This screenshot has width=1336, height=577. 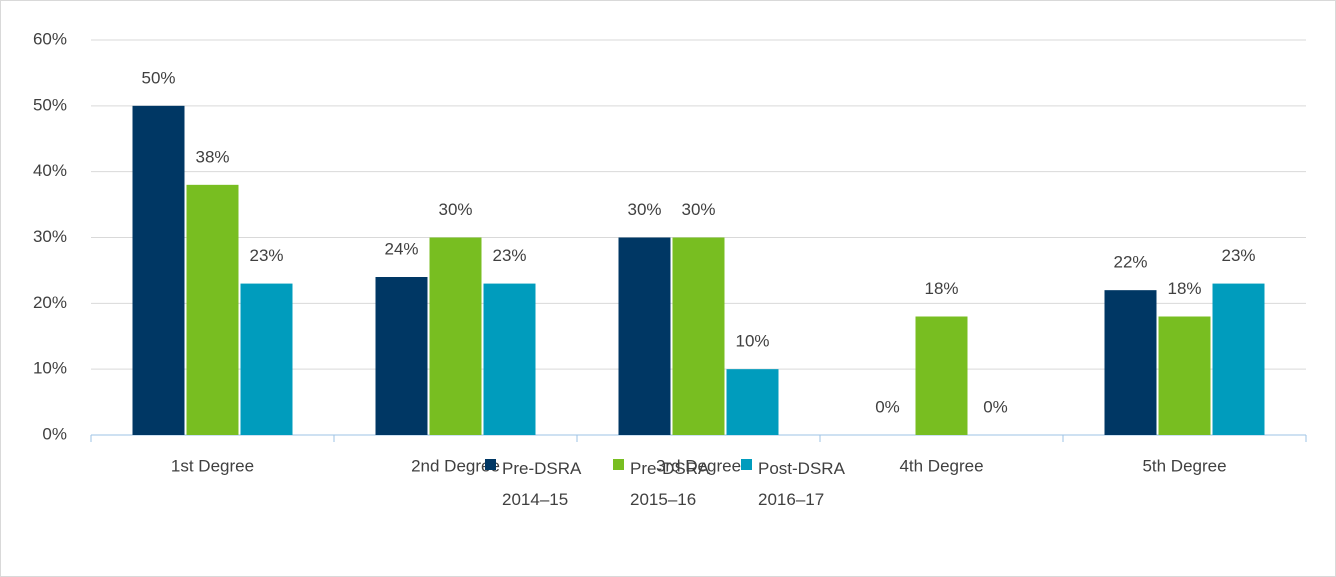 What do you see at coordinates (212, 465) in the screenshot?
I see `x-tick-label: 1st Degree` at bounding box center [212, 465].